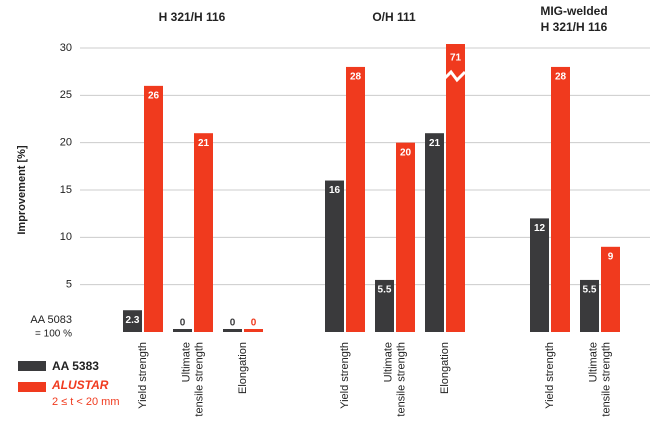 Image resolution: width=659 pixels, height=430 pixels. Describe the element at coordinates (22, 190) in the screenshot. I see `y-axis-label: Improvement [%]` at that location.